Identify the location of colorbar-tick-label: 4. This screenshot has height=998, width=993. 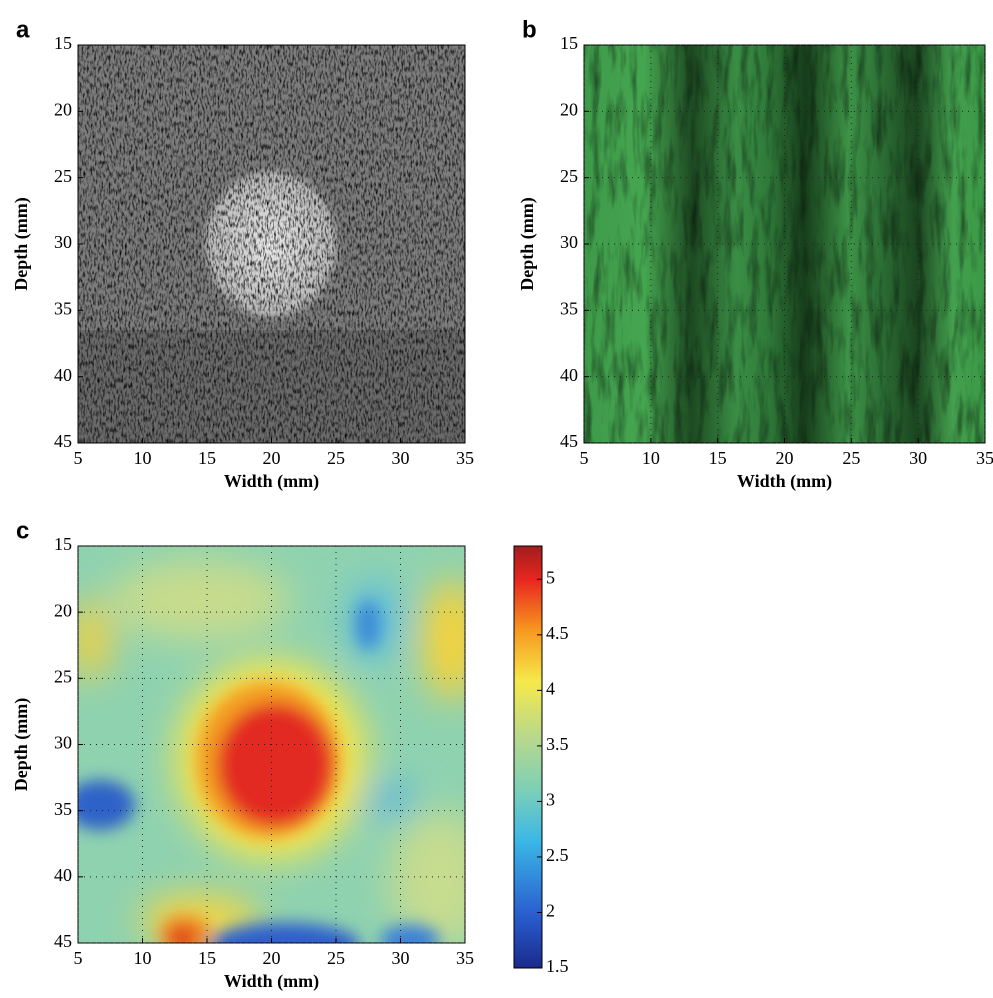
(550, 688).